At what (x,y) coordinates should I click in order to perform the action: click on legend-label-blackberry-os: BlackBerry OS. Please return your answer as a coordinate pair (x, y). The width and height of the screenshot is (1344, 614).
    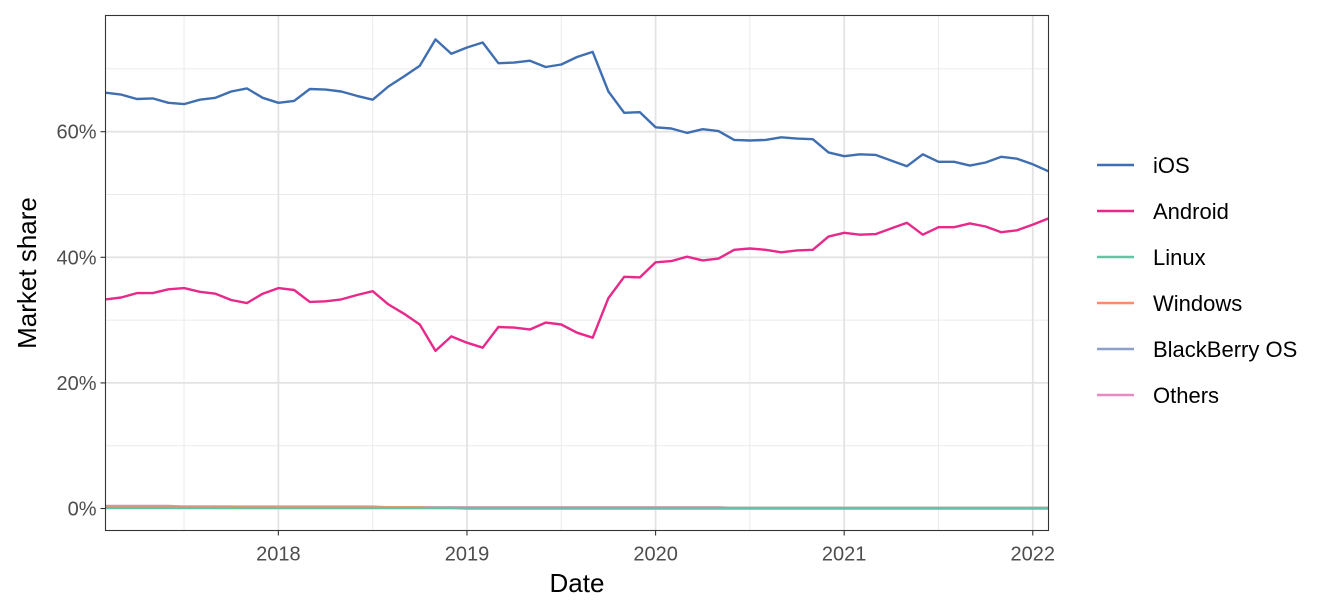
    Looking at the image, I should click on (1225, 349).